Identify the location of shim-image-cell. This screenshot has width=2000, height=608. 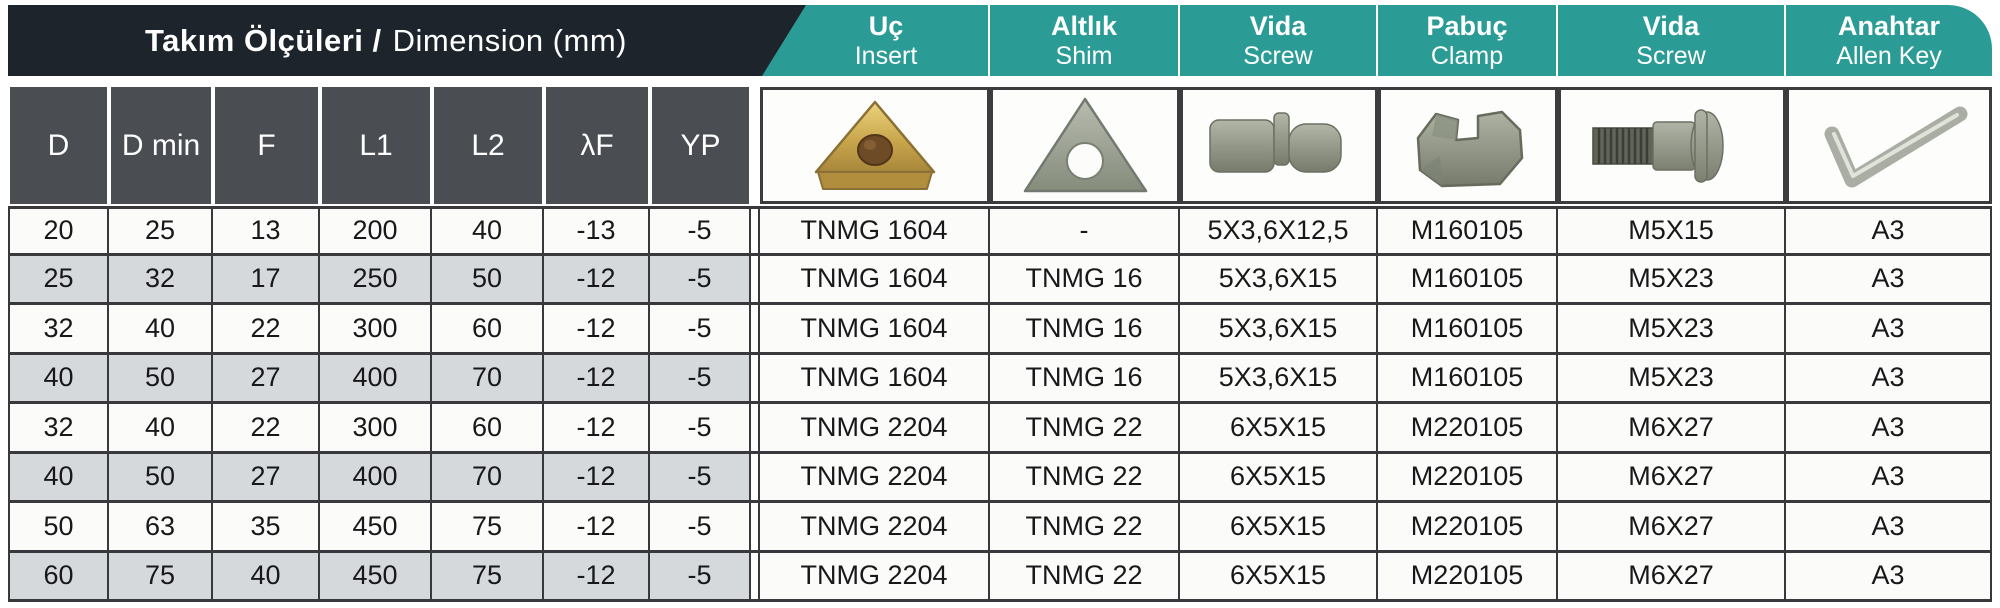
(1085, 145).